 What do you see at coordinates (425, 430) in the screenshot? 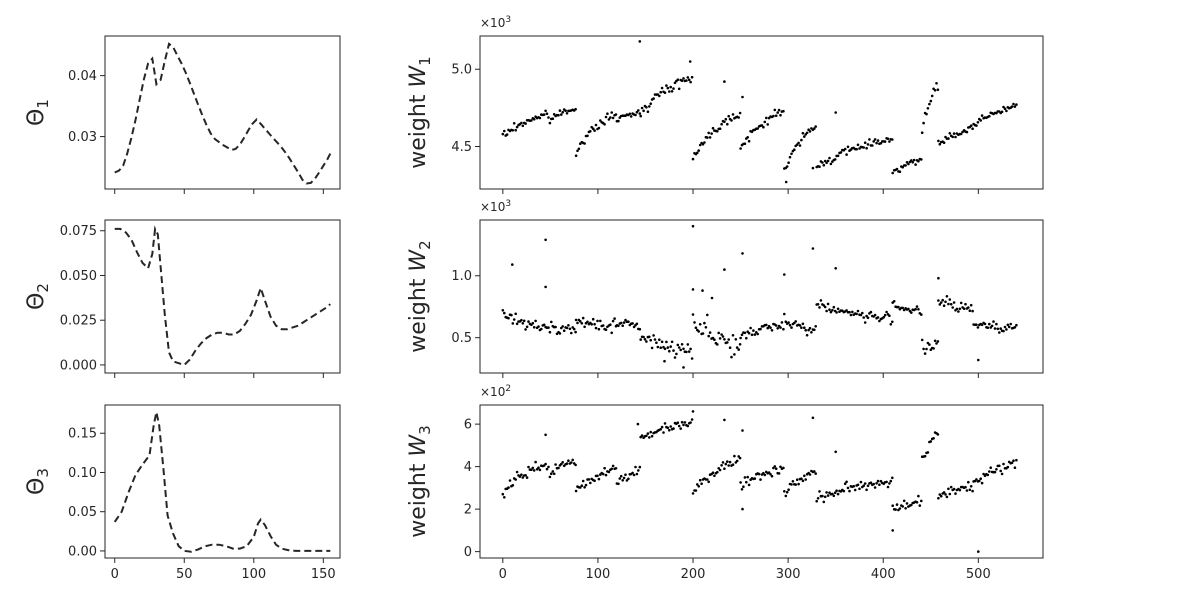
I see `y-label-subscript: 3` at bounding box center [425, 430].